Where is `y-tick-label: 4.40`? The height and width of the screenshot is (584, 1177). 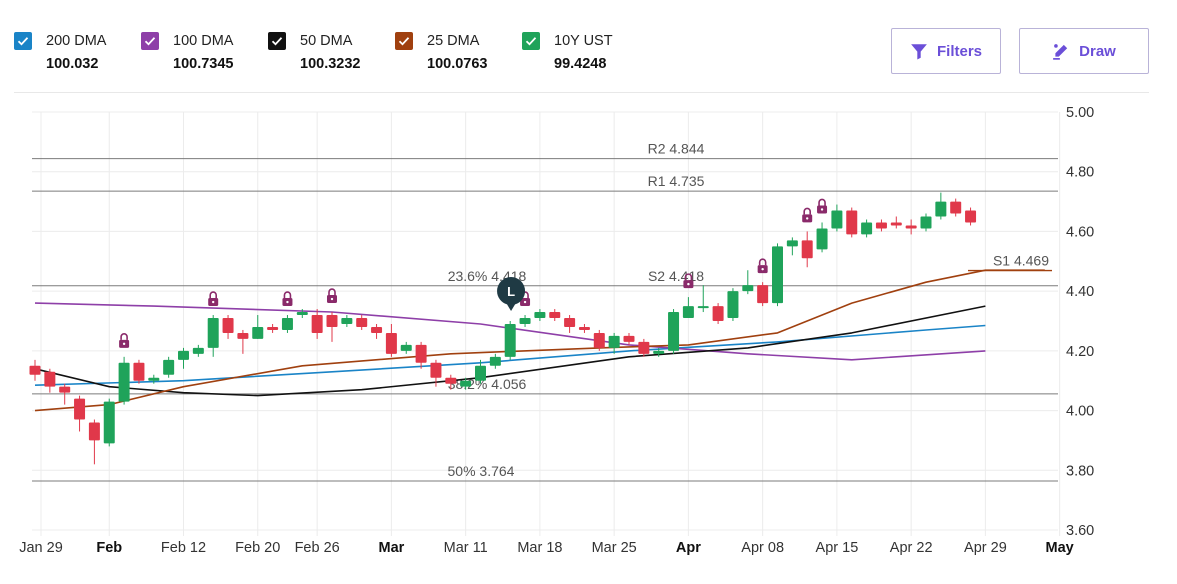 y-tick-label: 4.40 is located at coordinates (1080, 292).